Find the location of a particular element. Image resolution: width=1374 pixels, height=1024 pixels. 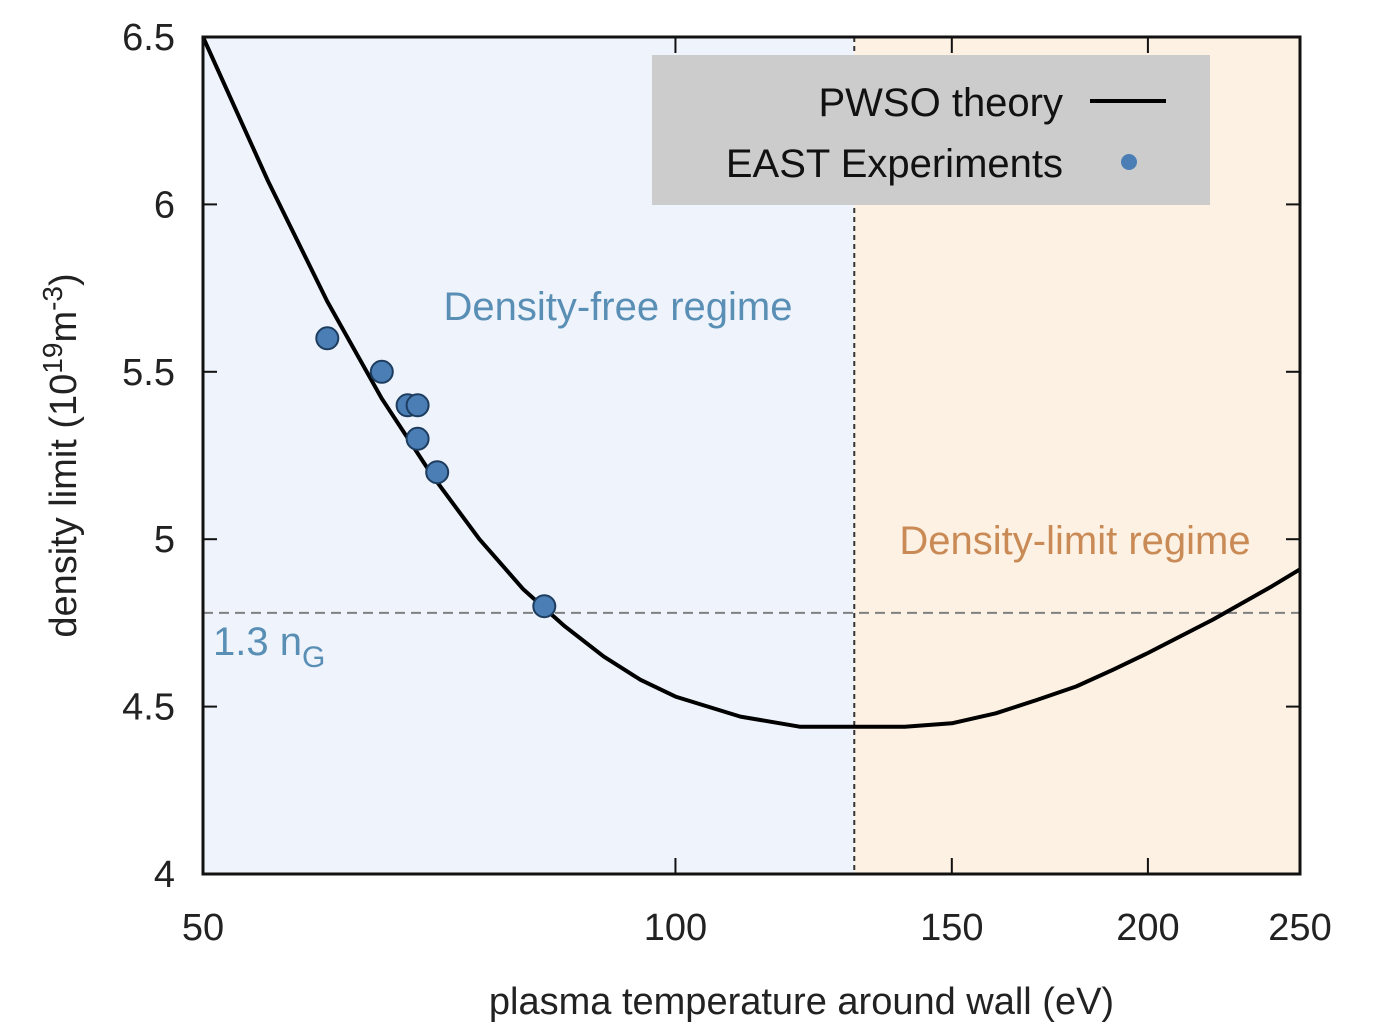

x-tick-label: 150 is located at coordinates (951, 928).